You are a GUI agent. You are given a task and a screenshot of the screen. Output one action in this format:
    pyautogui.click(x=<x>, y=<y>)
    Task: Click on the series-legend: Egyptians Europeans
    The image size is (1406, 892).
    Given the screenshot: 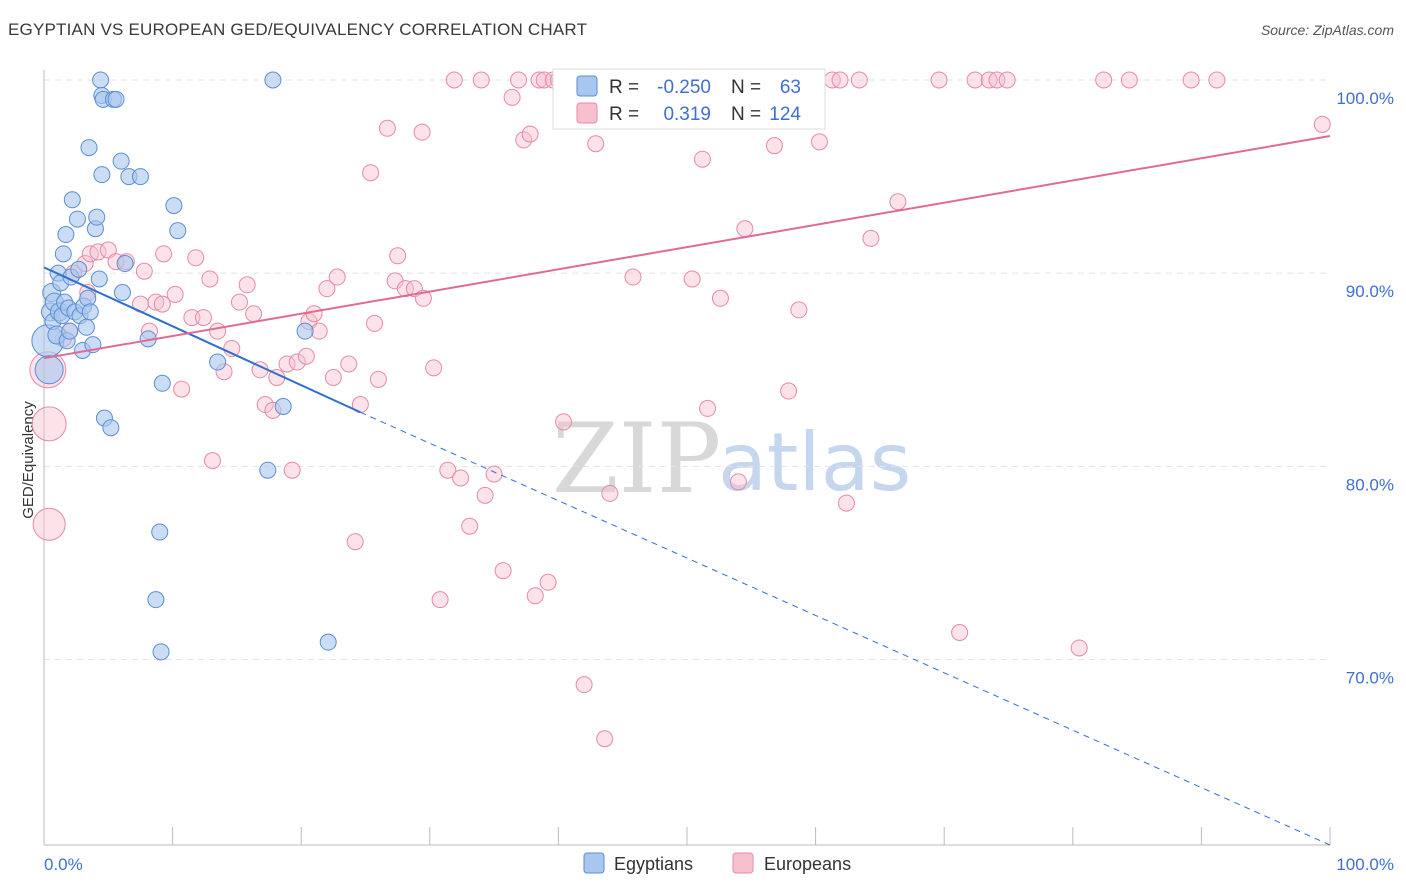 What is the action you would take?
    pyautogui.click(x=717, y=863)
    